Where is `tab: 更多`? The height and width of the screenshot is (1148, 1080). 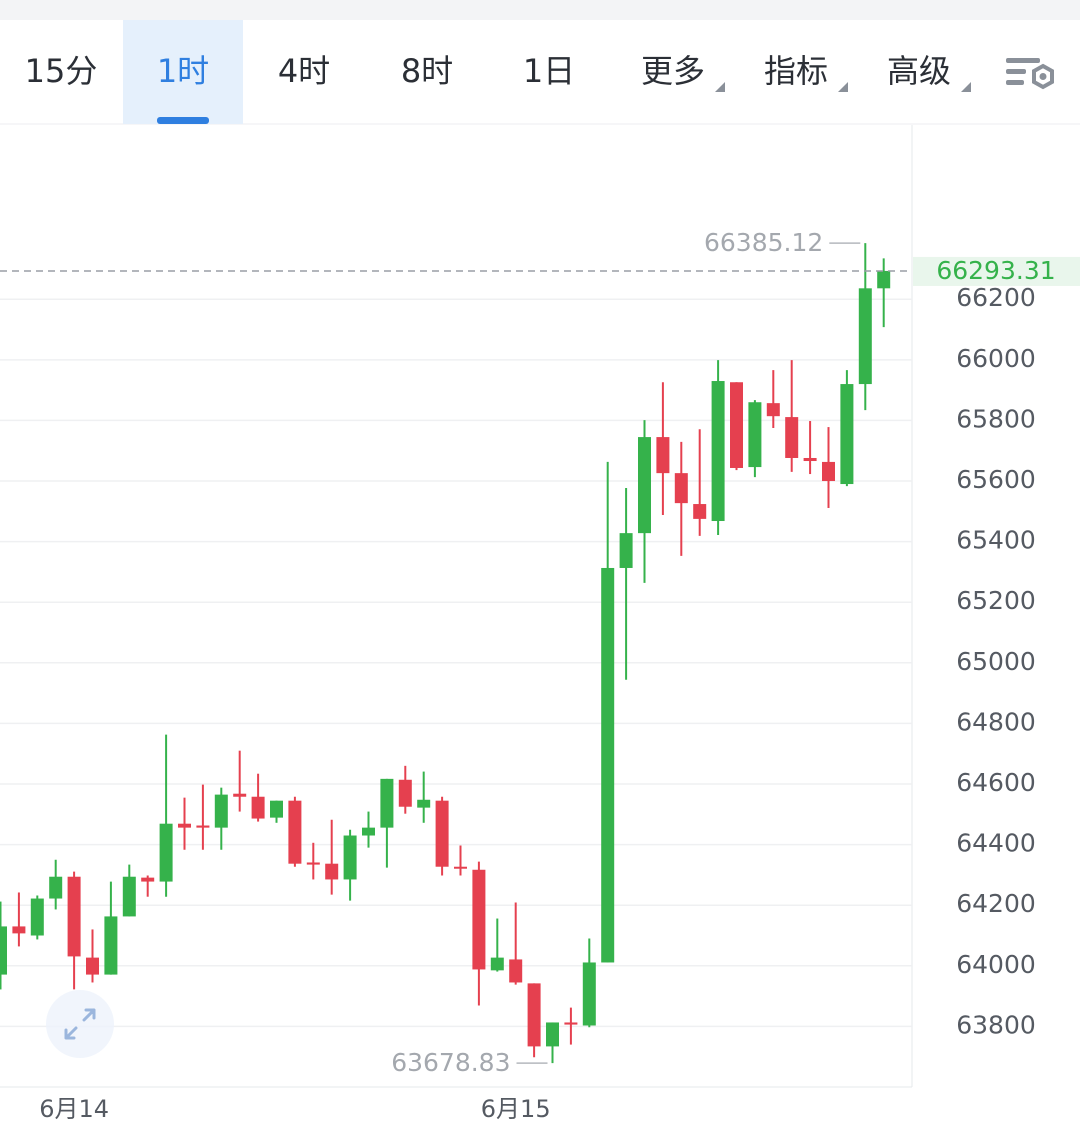 tab: 更多 is located at coordinates (683, 72).